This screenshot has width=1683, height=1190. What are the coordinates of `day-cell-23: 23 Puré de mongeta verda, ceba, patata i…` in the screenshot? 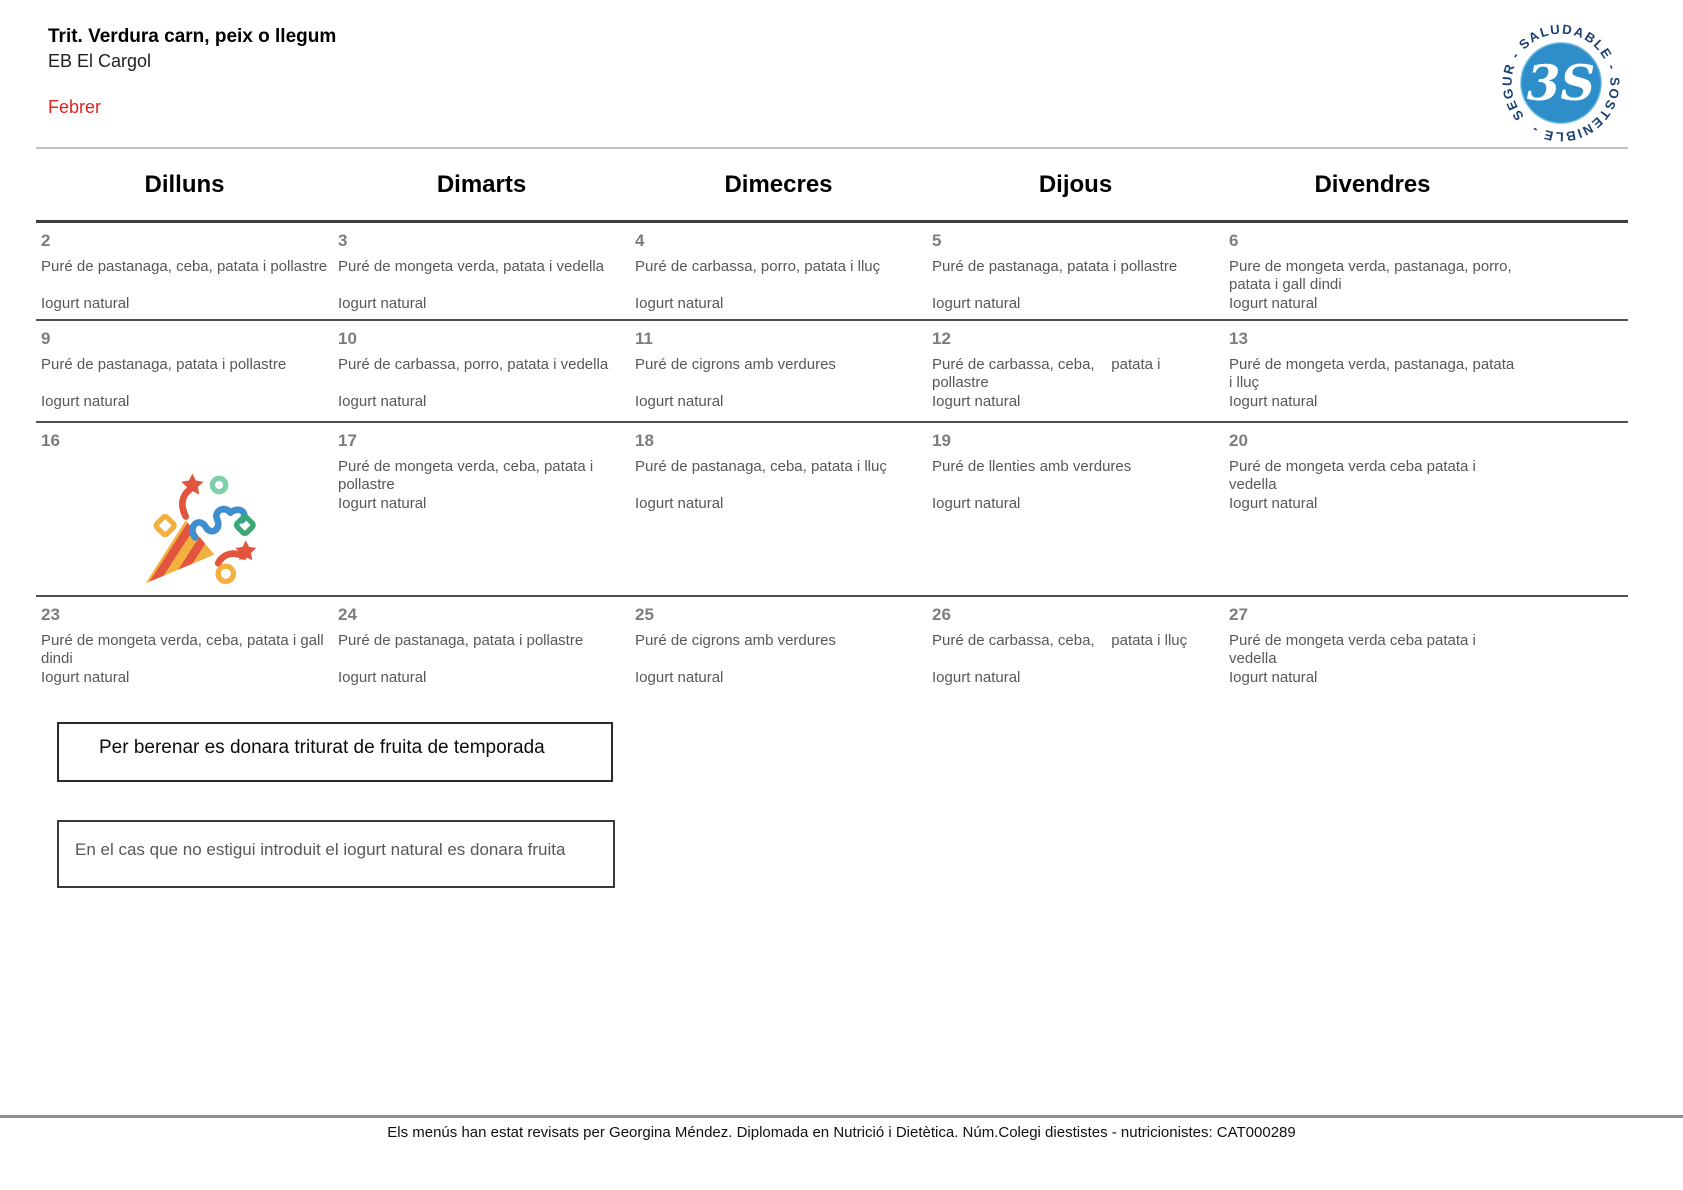 It's located at (184, 656).